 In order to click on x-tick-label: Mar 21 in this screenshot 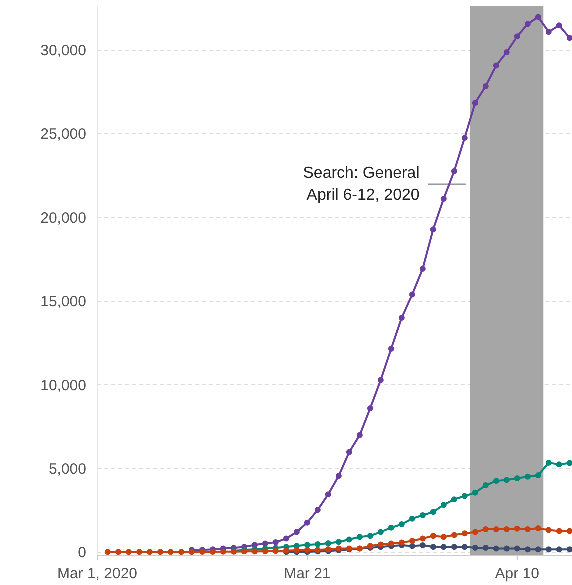, I will do `click(307, 574)`.